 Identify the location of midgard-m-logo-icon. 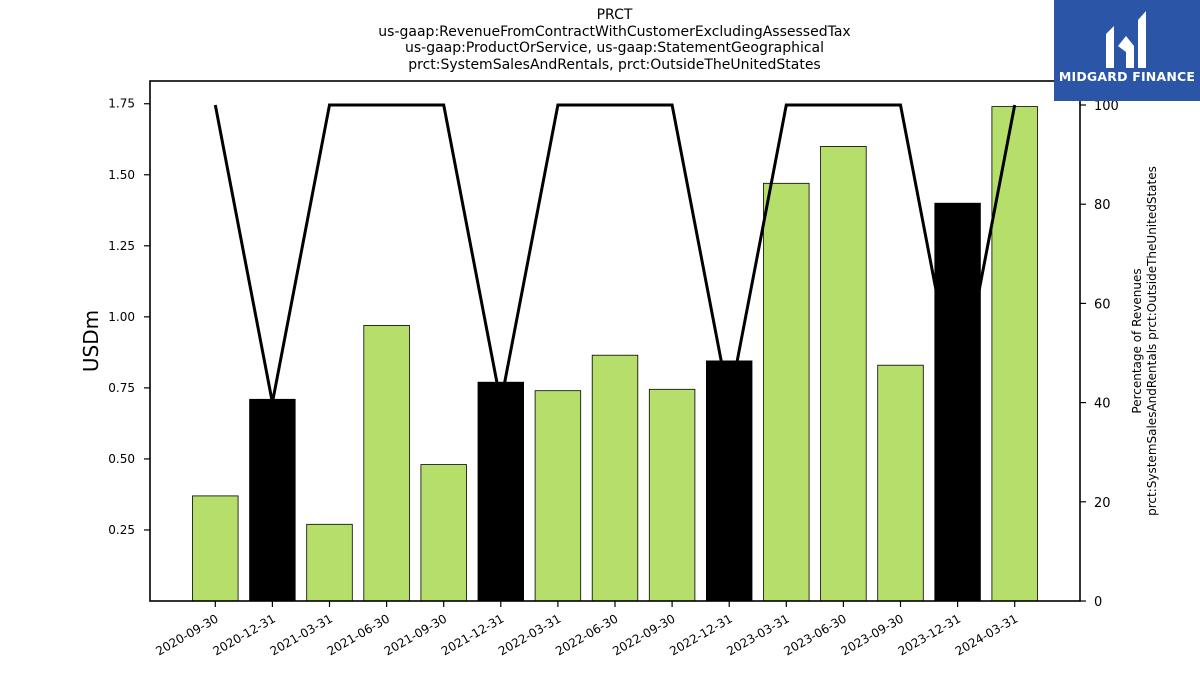
(1126, 39).